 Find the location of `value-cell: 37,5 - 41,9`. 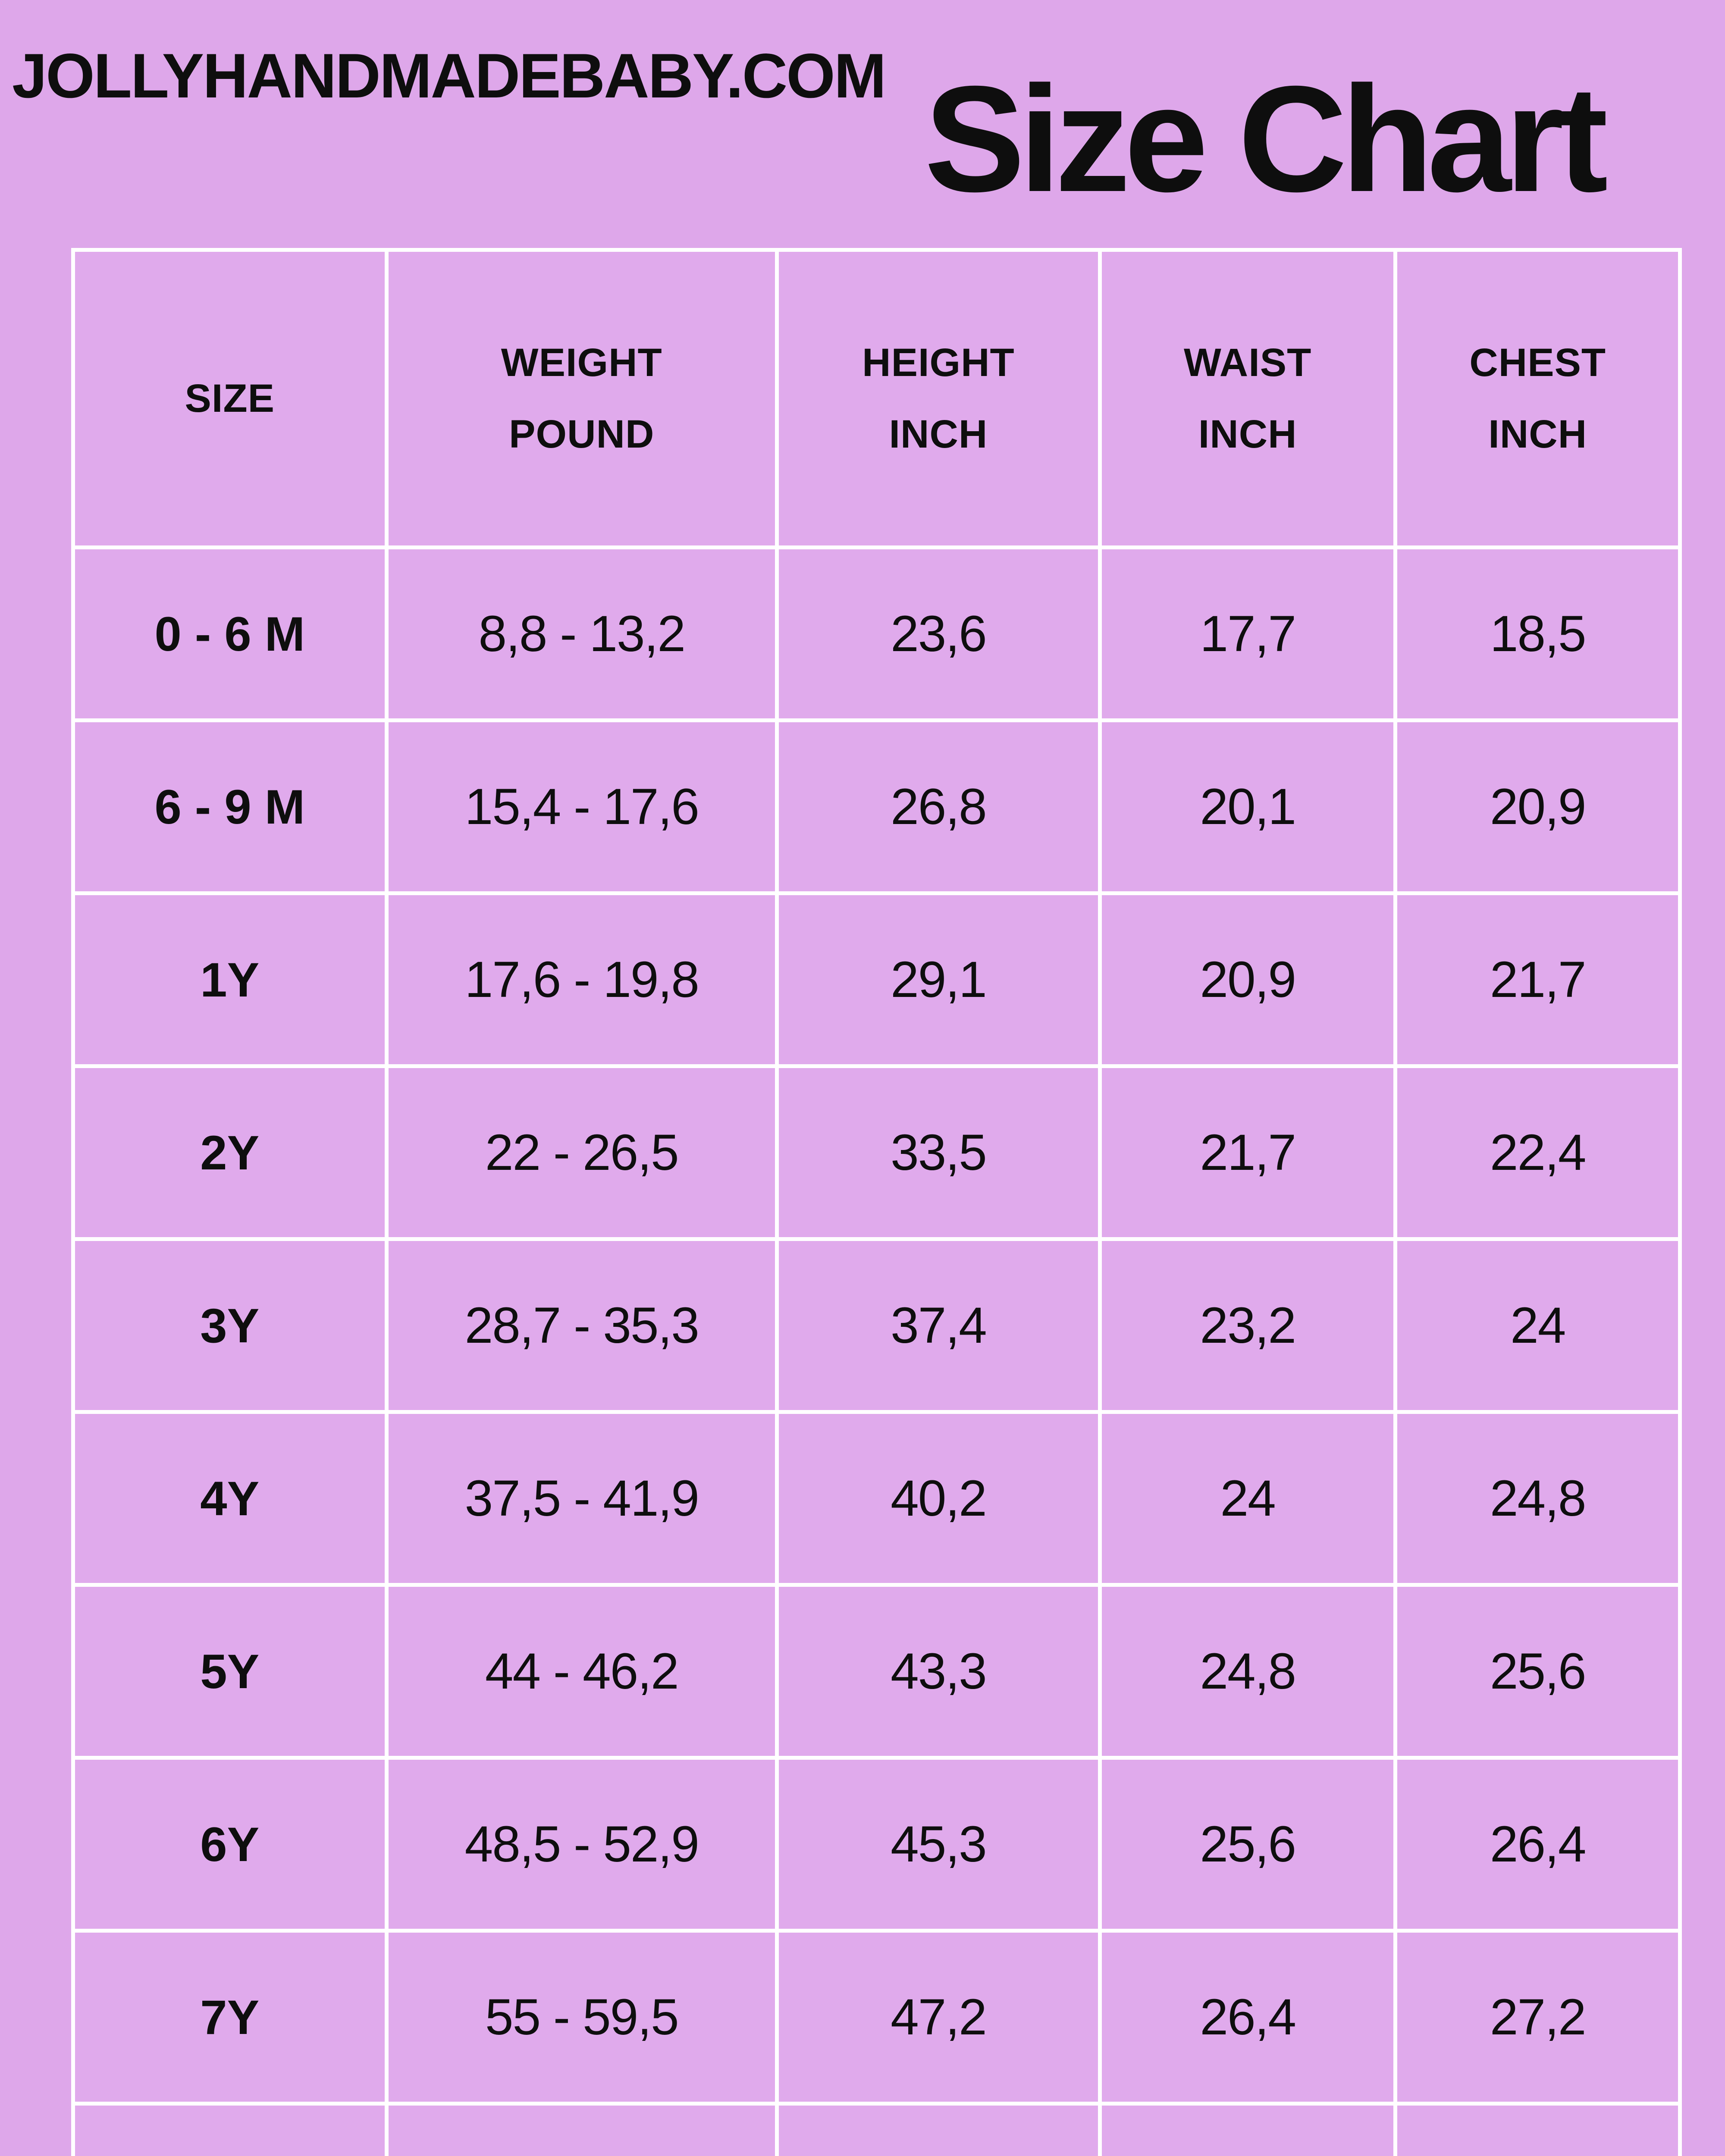

value-cell: 37,5 - 41,9 is located at coordinates (581, 1498).